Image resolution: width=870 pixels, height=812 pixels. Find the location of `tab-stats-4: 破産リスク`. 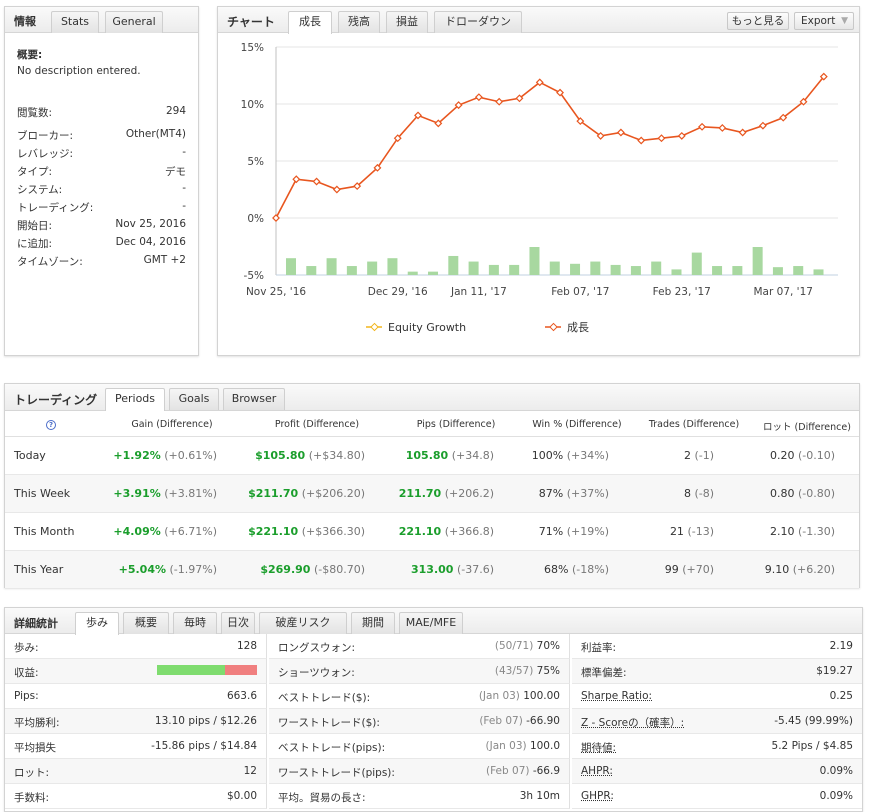

tab-stats-4: 破産リスク is located at coordinates (303, 623).